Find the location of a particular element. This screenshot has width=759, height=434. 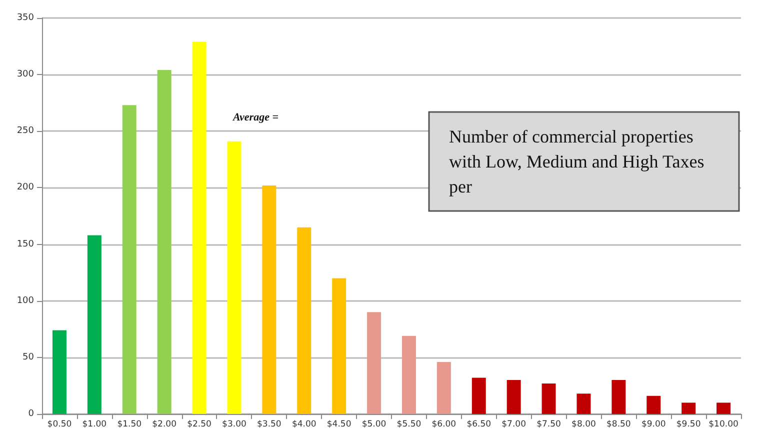

y-tick-label: 0 is located at coordinates (31, 414).